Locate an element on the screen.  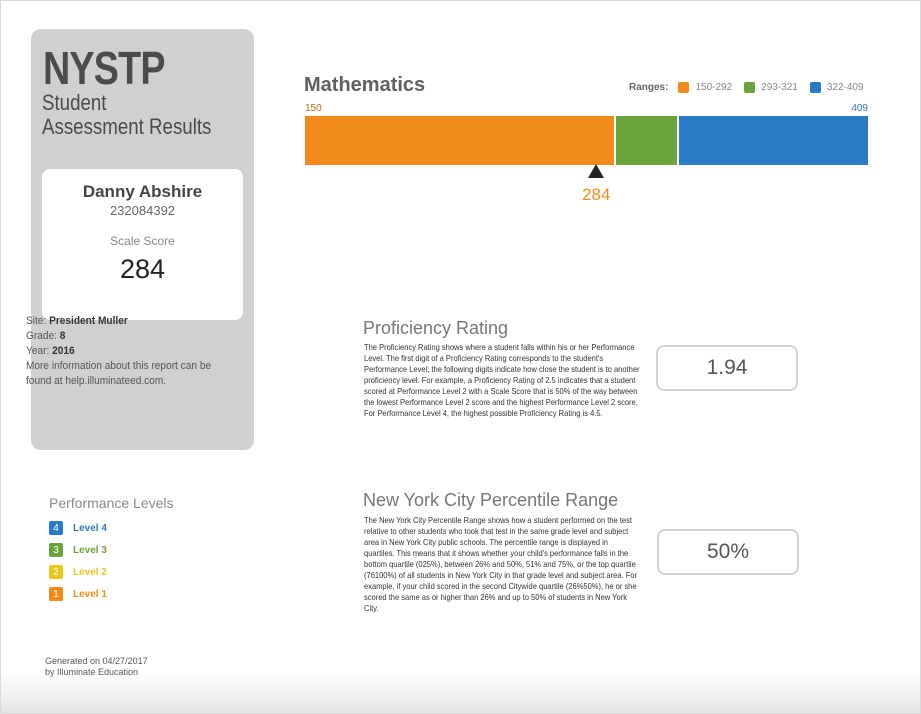
level-label: Level 3 is located at coordinates (90, 550).